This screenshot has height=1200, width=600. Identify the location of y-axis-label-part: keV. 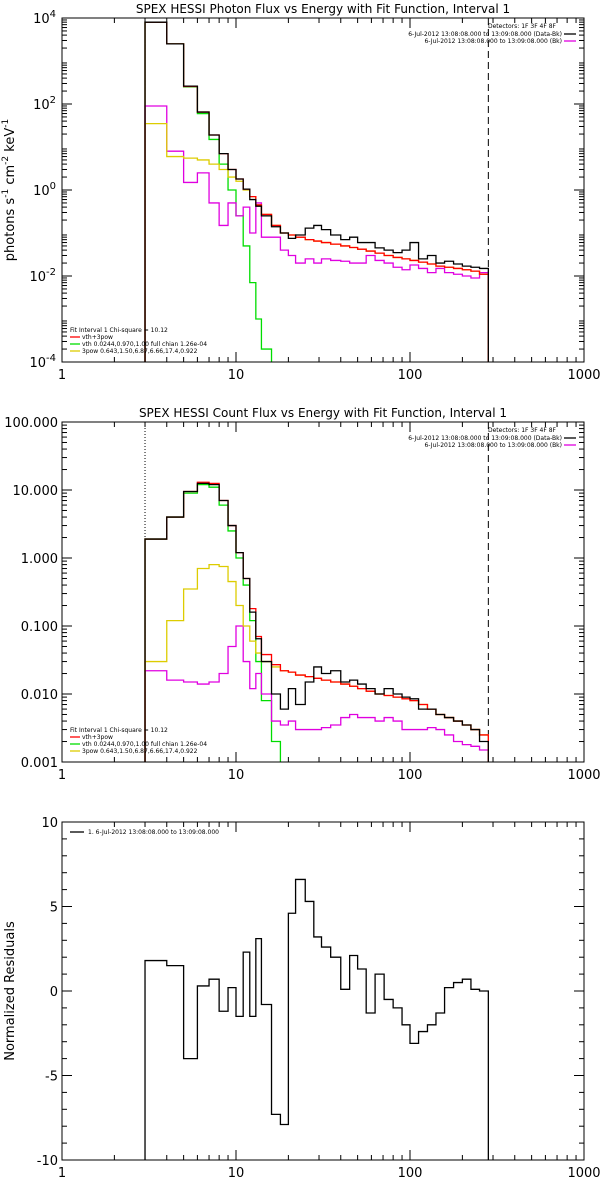
(10, 142).